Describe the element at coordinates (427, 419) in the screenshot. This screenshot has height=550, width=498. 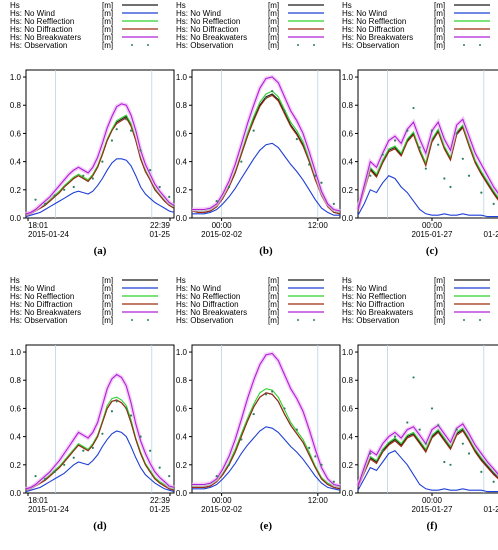
I see `plot-area` at that location.